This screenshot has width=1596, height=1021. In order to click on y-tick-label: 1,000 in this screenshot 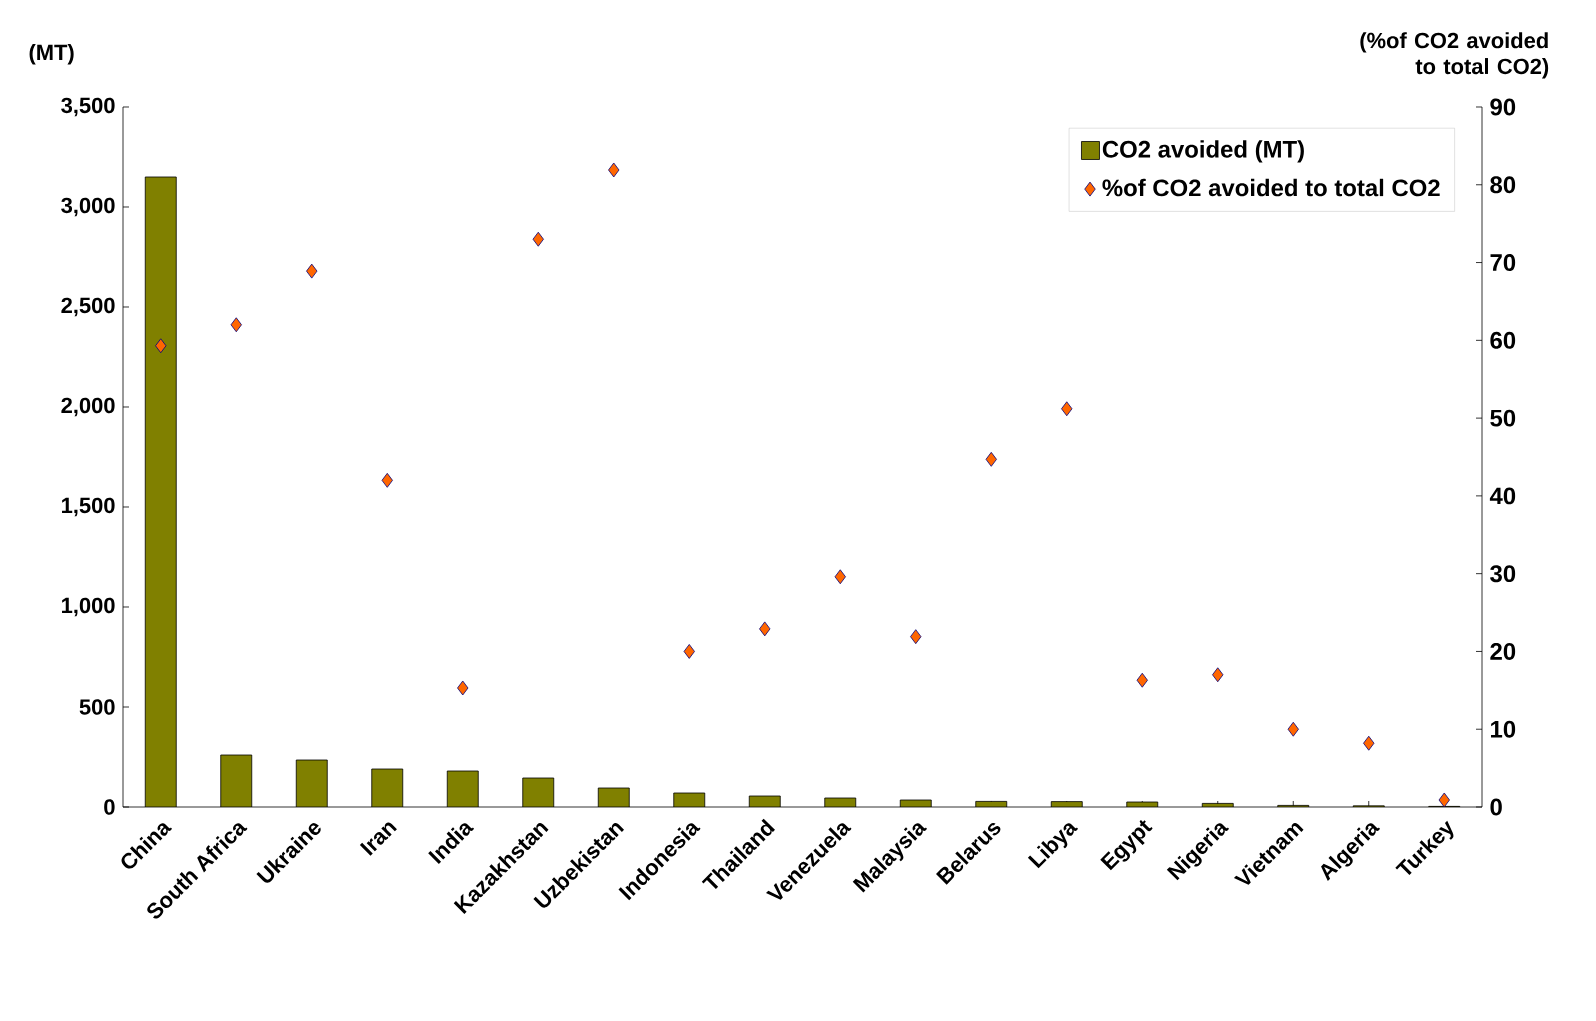, I will do `click(88, 607)`.